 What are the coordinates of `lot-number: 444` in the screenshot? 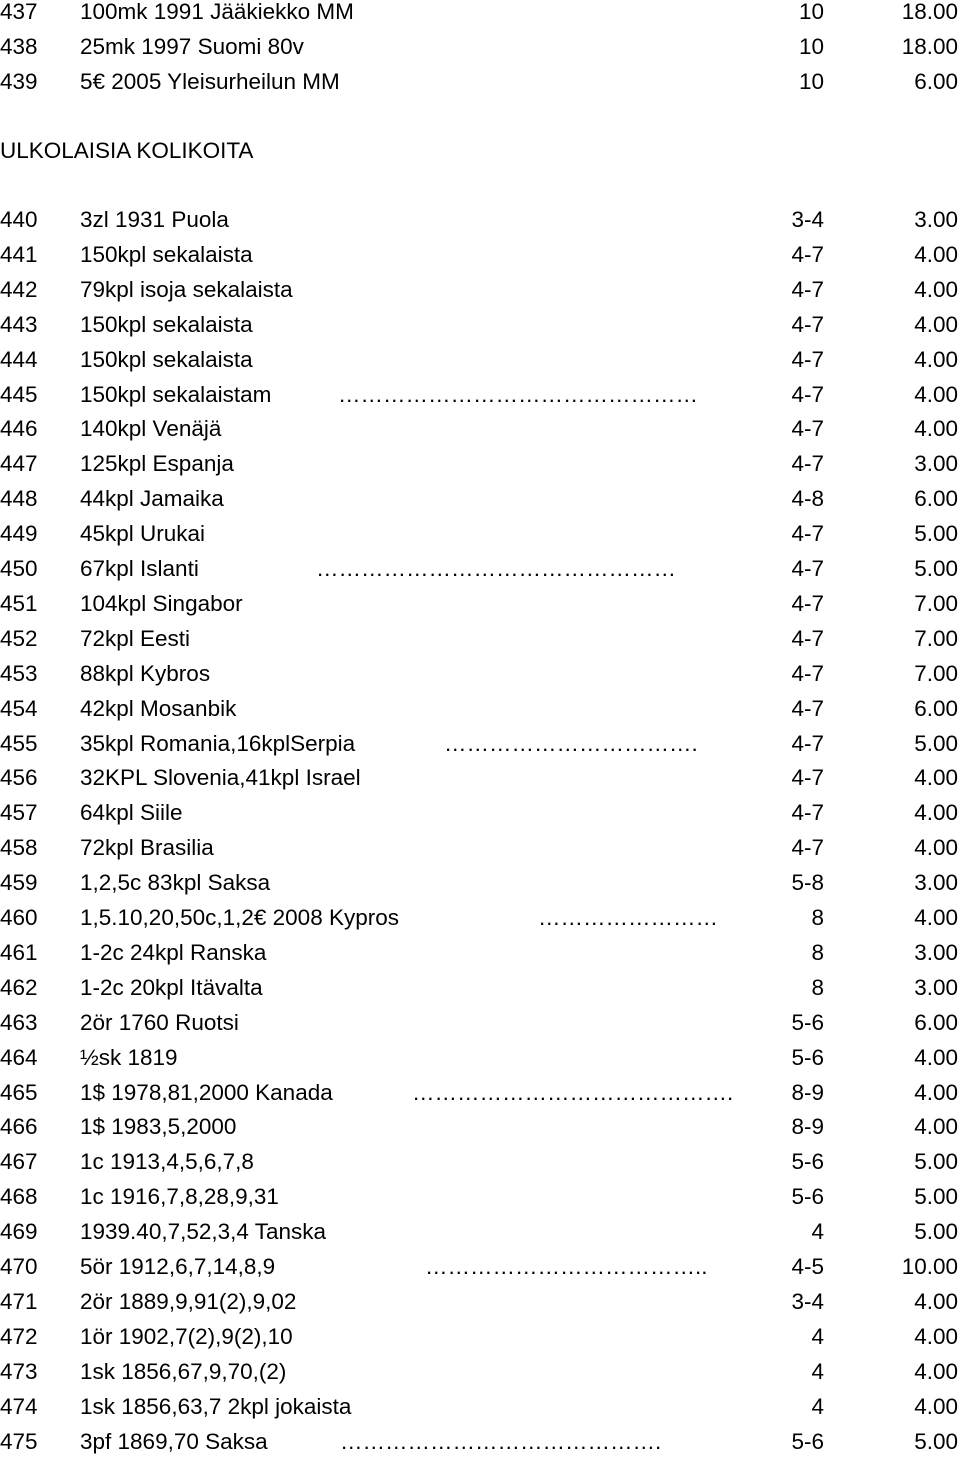 It's located at (19, 359).